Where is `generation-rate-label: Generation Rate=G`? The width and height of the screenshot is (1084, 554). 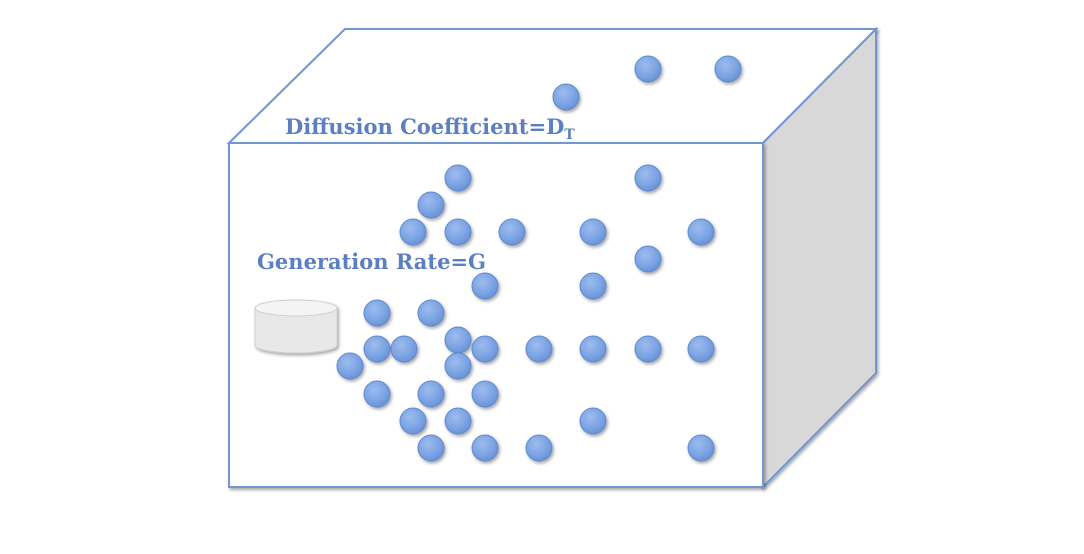 generation-rate-label: Generation Rate=G is located at coordinates (371, 261).